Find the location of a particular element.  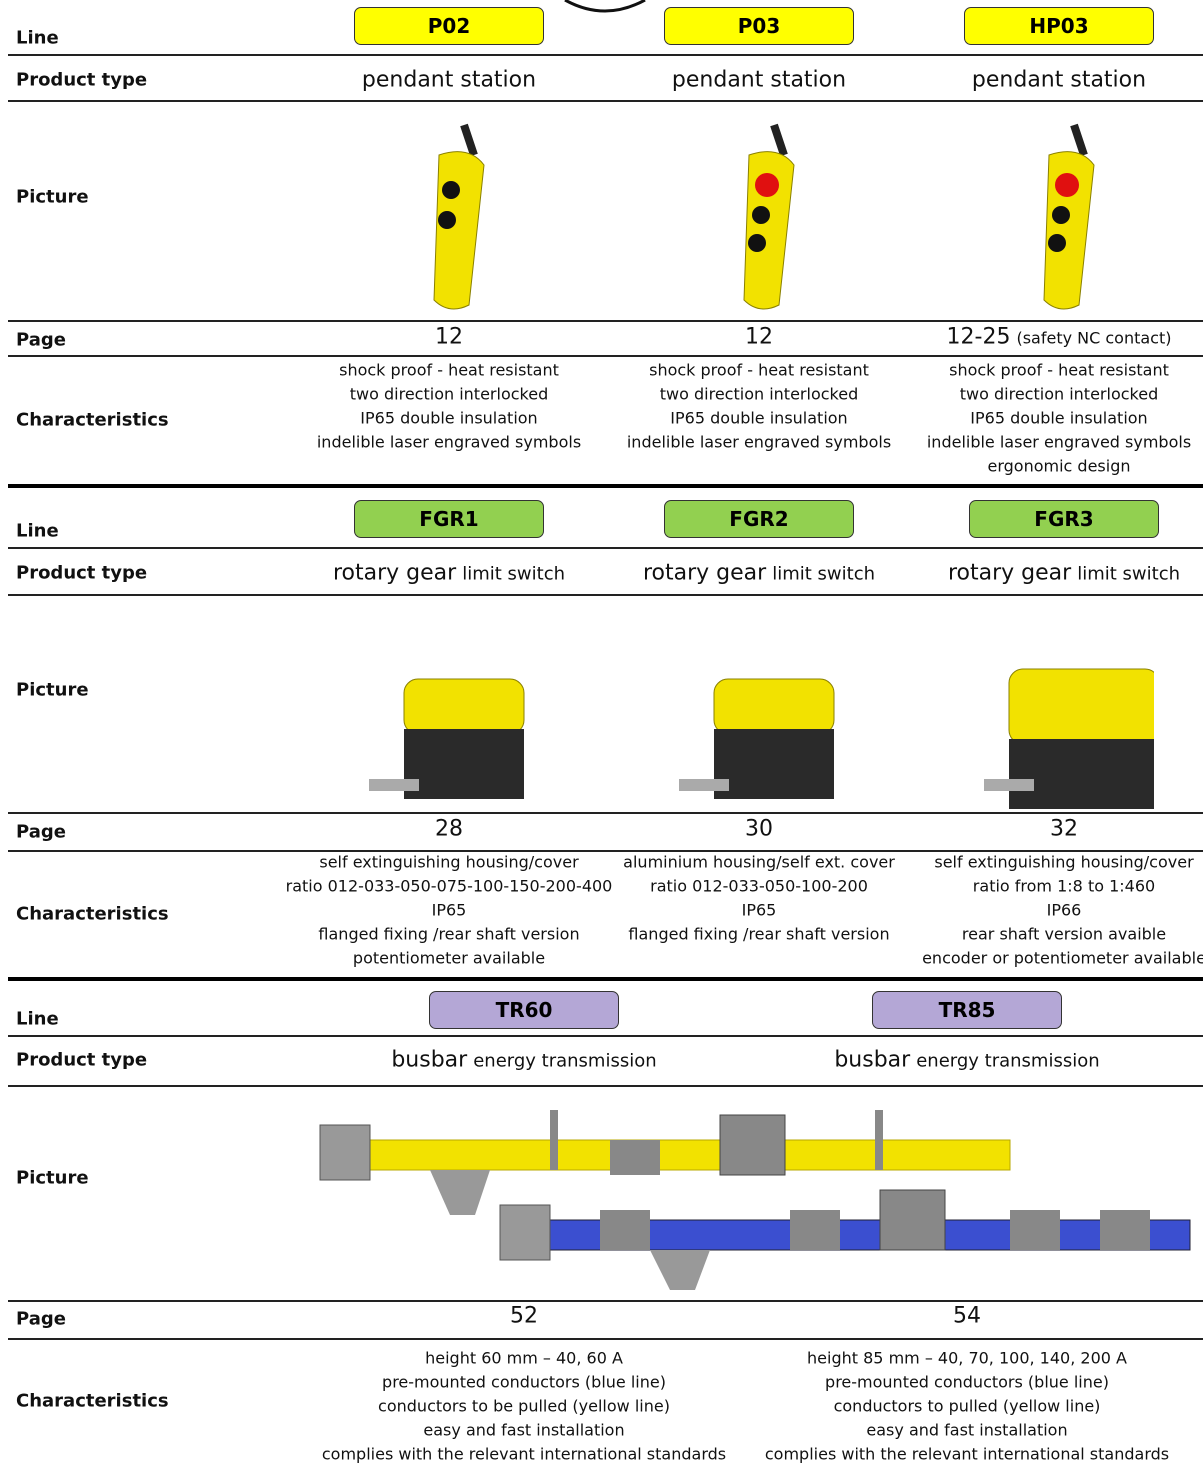

page-part: 32 is located at coordinates (1064, 829).